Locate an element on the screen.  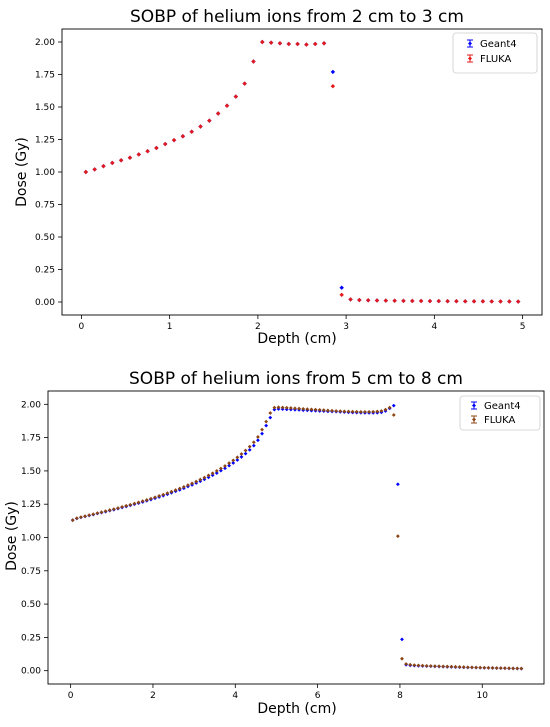
y-tick-label: 1.25 is located at coordinates (31, 505).